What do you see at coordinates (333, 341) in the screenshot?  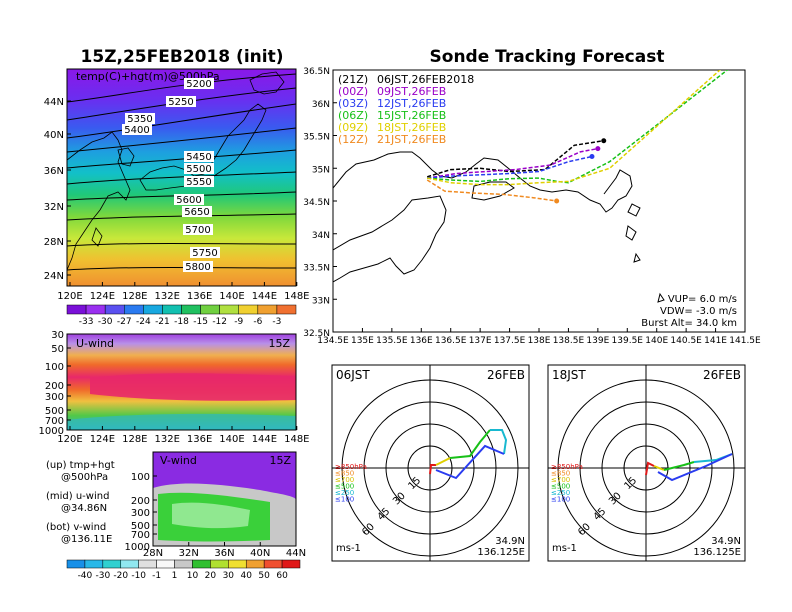 I see `lon-tick-label: 134.5E` at bounding box center [333, 341].